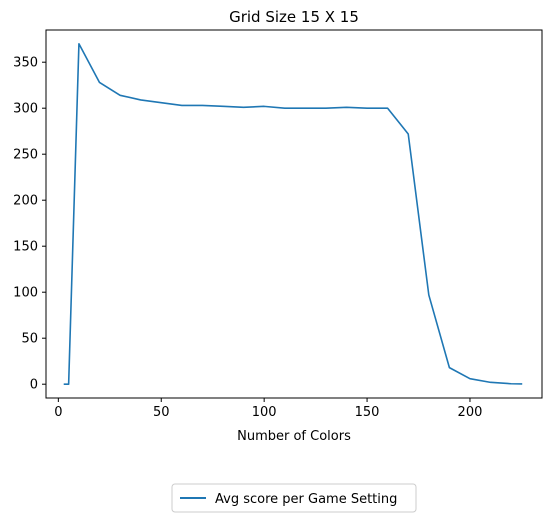 This screenshot has width=552, height=520. What do you see at coordinates (161, 412) in the screenshot?
I see `x-tick-label: 50` at bounding box center [161, 412].